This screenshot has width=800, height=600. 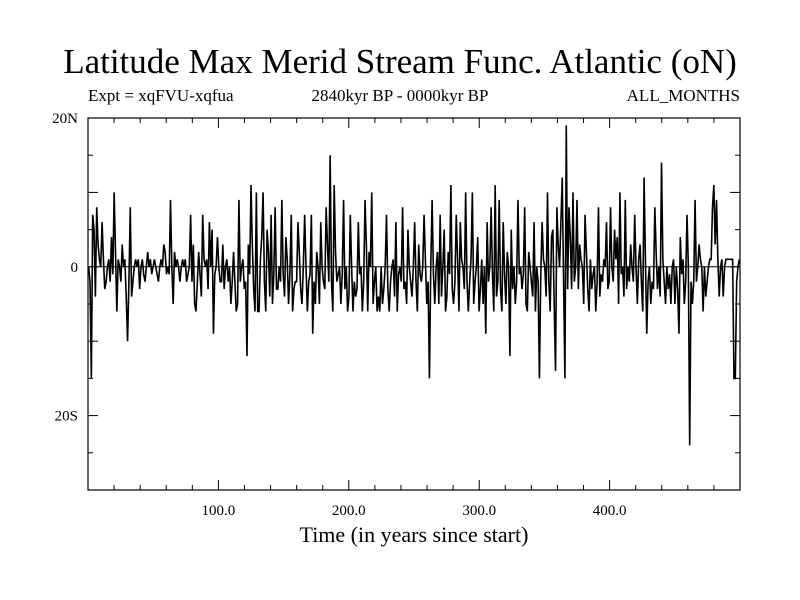 I want to click on y-tick-label: 20S, so click(x=66, y=417).